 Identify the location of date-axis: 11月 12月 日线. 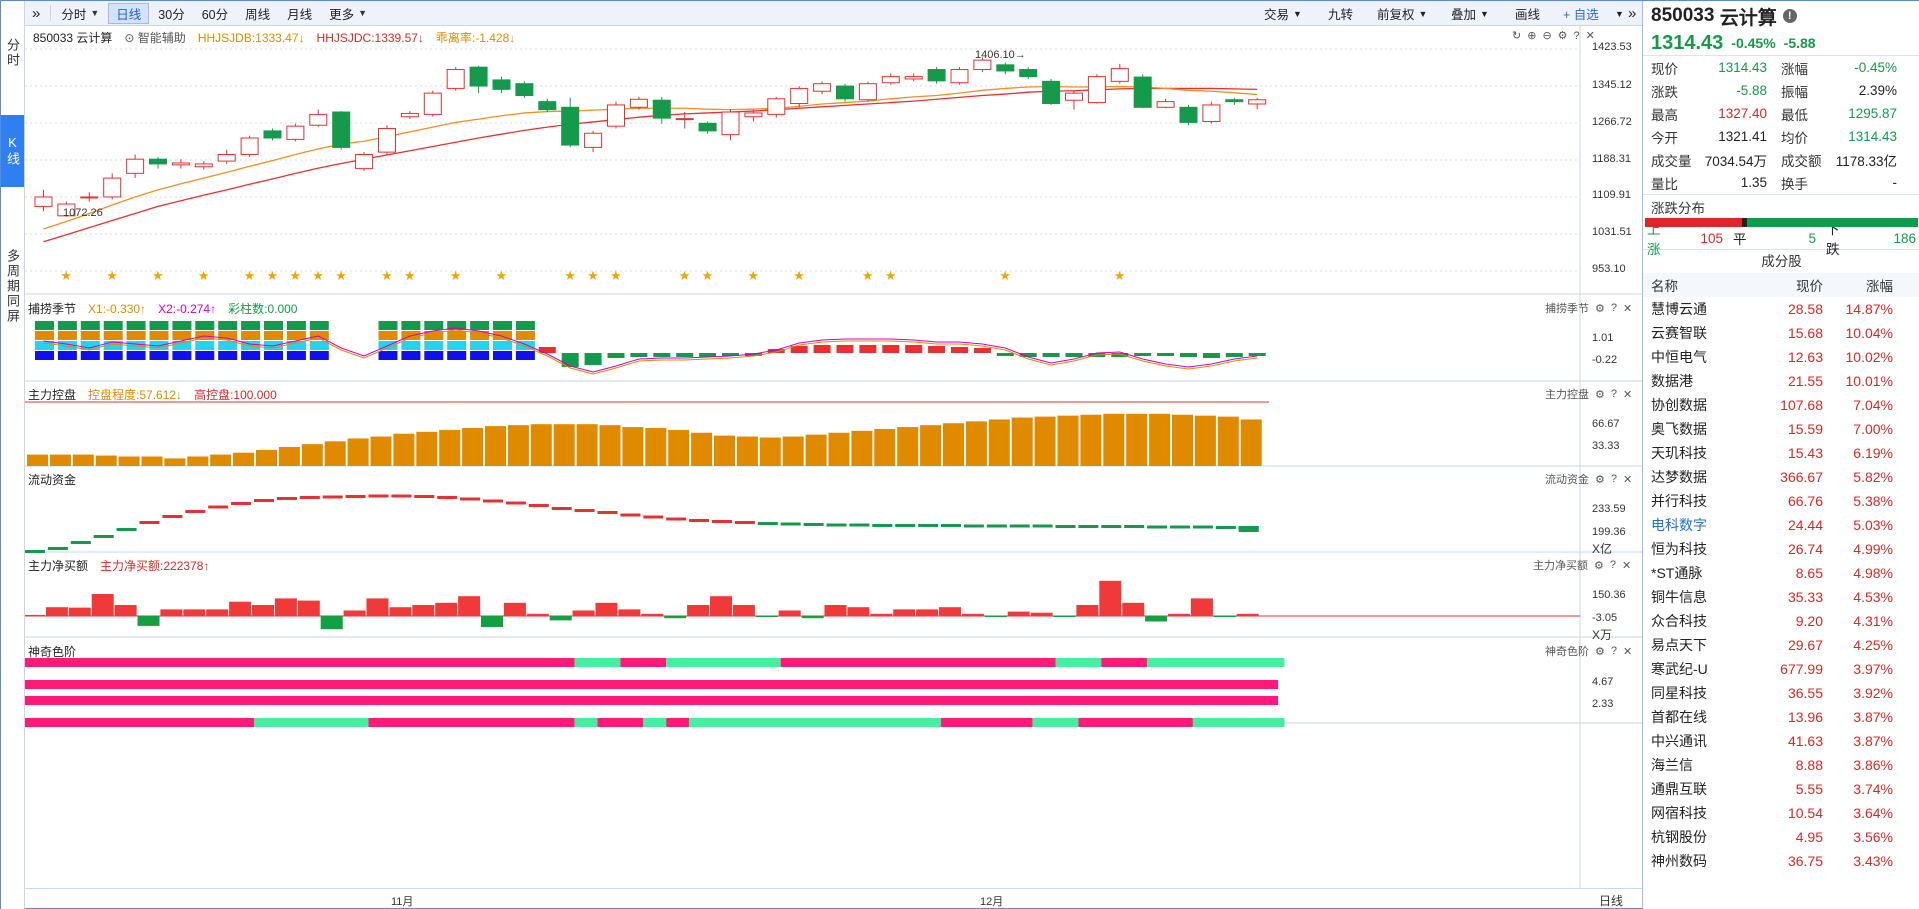
(833, 898).